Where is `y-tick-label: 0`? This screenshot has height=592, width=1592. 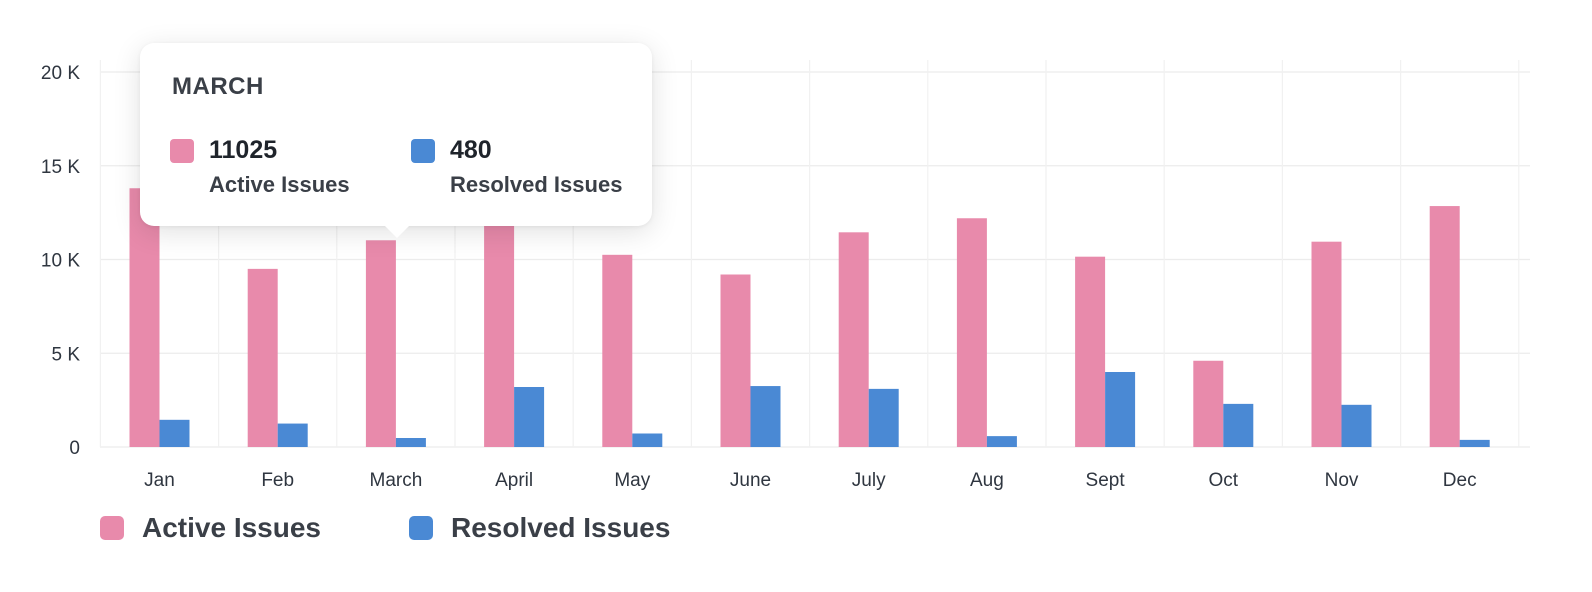 y-tick-label: 0 is located at coordinates (74, 448).